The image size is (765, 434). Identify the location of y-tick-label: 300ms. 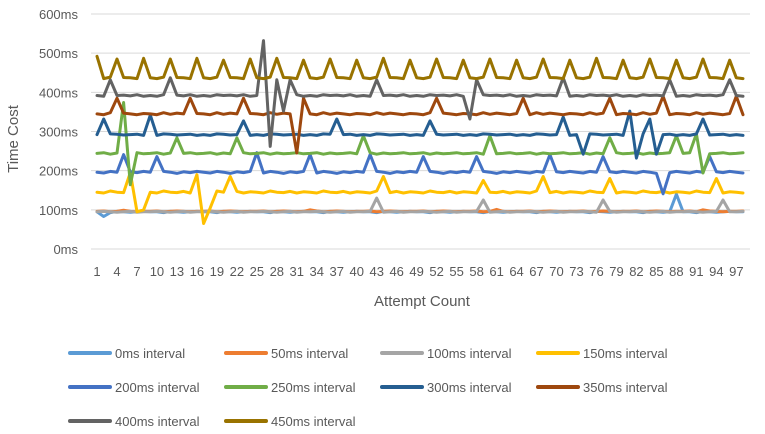
(59, 132).